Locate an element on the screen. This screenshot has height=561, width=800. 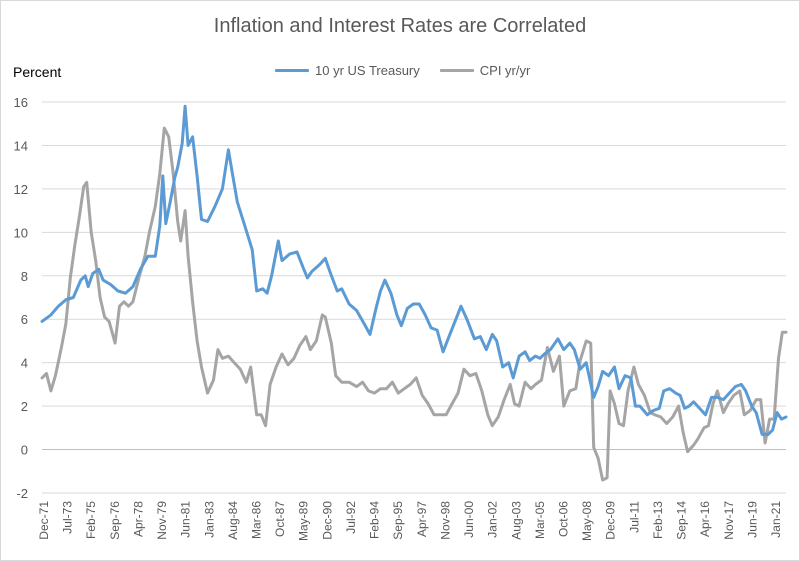
y-tick-label: 4 is located at coordinates (24, 363).